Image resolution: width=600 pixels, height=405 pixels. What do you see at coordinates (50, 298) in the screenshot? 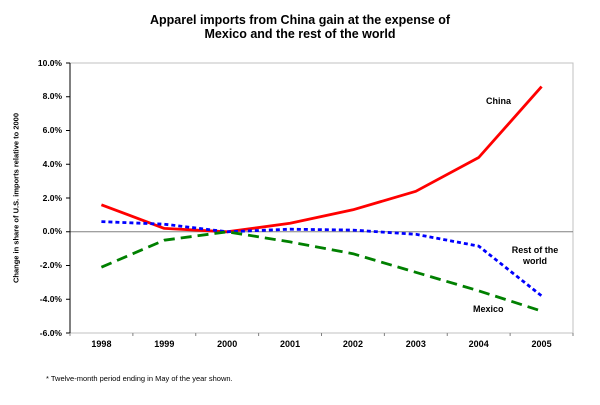
I see `y-tick-label: -4.0%` at bounding box center [50, 298].